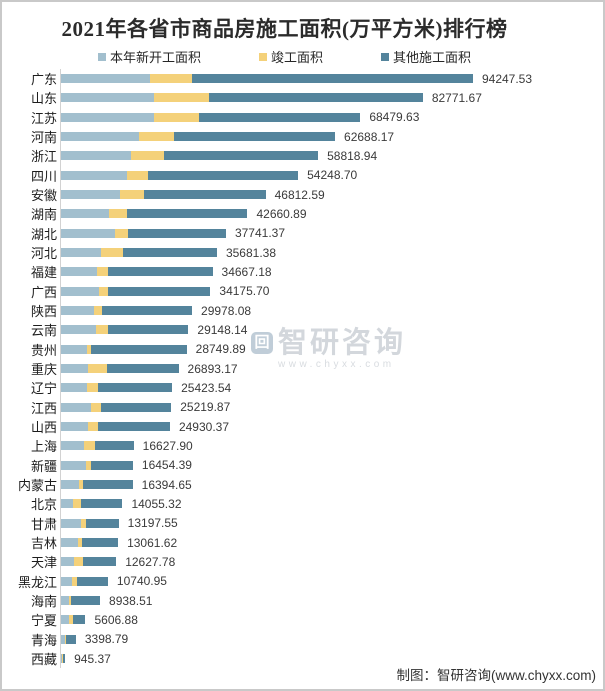  What do you see at coordinates (43, 273) in the screenshot?
I see `category-label: 福建` at bounding box center [43, 273].